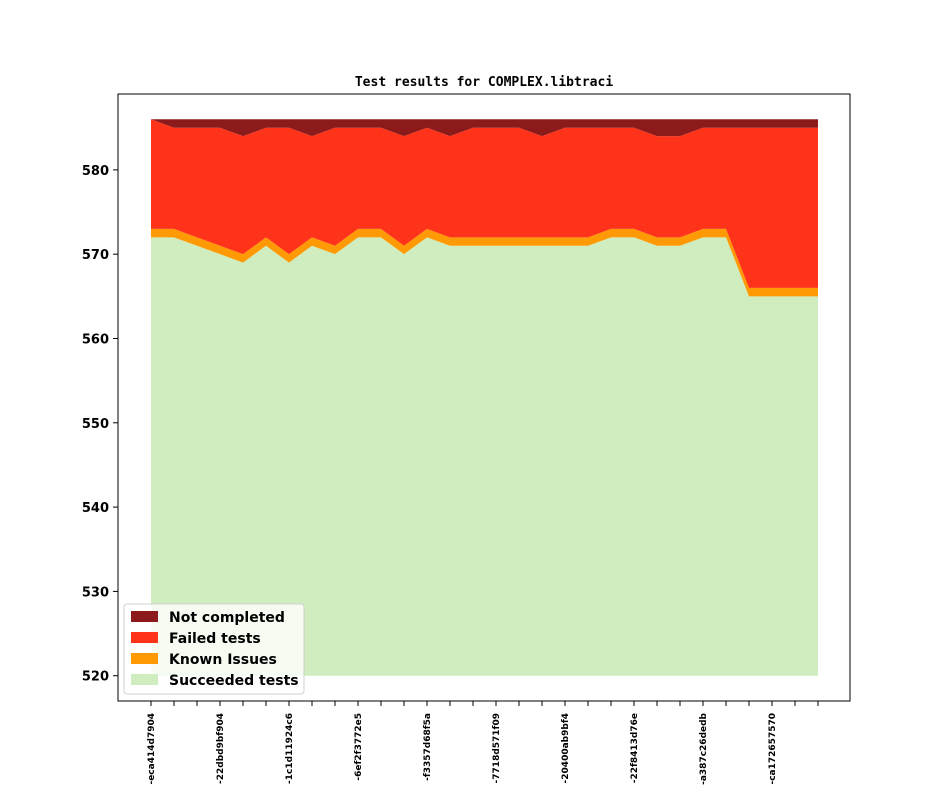 This screenshot has height=787, width=944. I want to click on y-axis: 520 530 540 550 560 570 580, so click(100, 424).